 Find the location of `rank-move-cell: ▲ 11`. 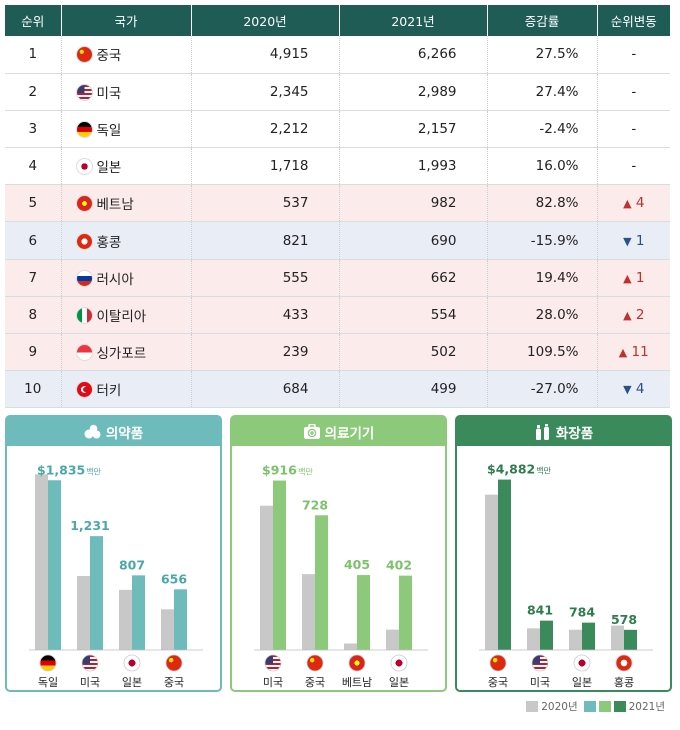

rank-move-cell: ▲ 11 is located at coordinates (633, 352).